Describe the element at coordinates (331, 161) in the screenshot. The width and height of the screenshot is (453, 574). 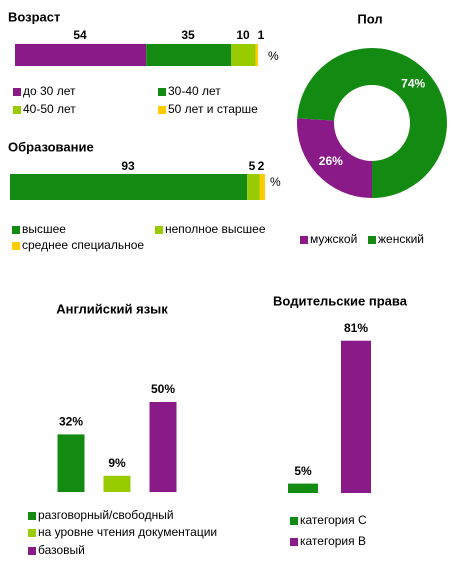
I see `value-label: 26%` at that location.